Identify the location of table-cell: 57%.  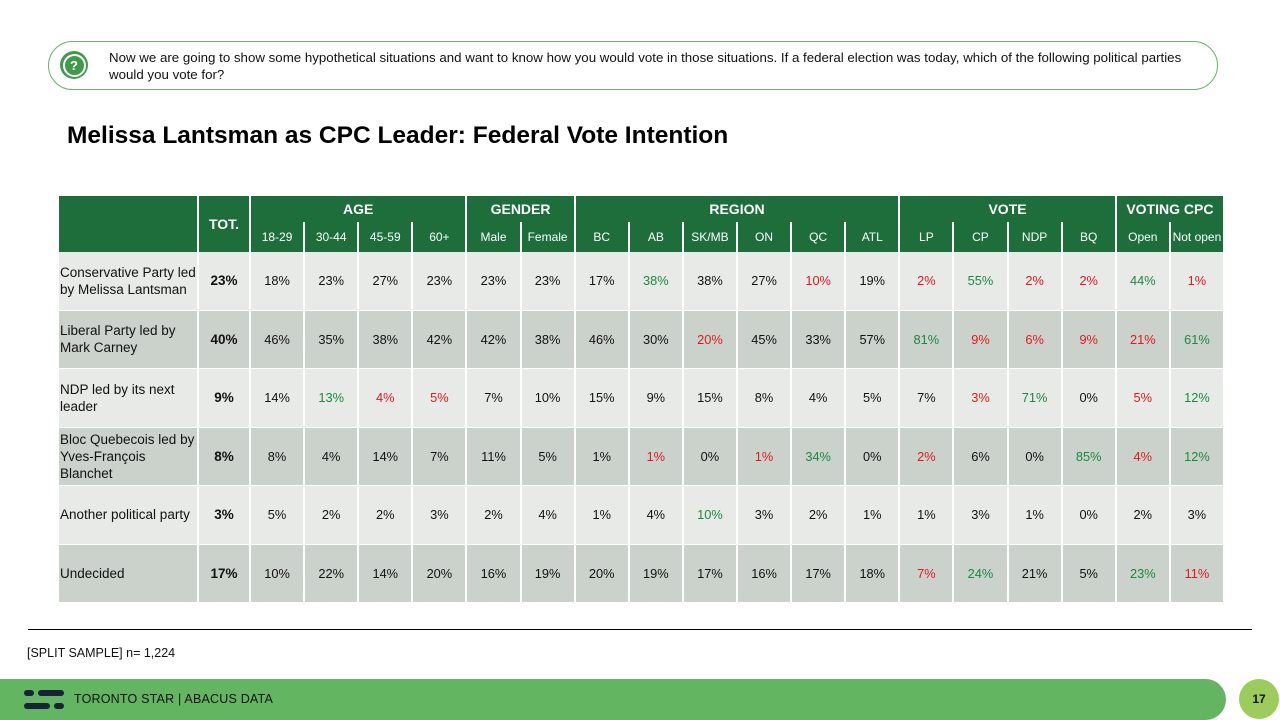
(872, 339).